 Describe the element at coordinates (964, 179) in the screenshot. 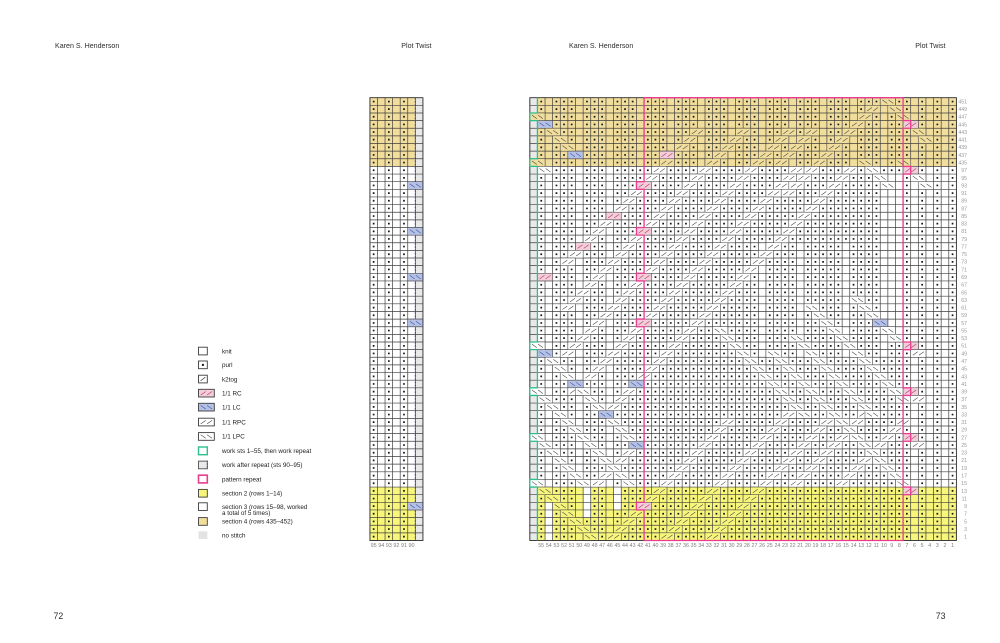

I see `svg-text: 95` at that location.